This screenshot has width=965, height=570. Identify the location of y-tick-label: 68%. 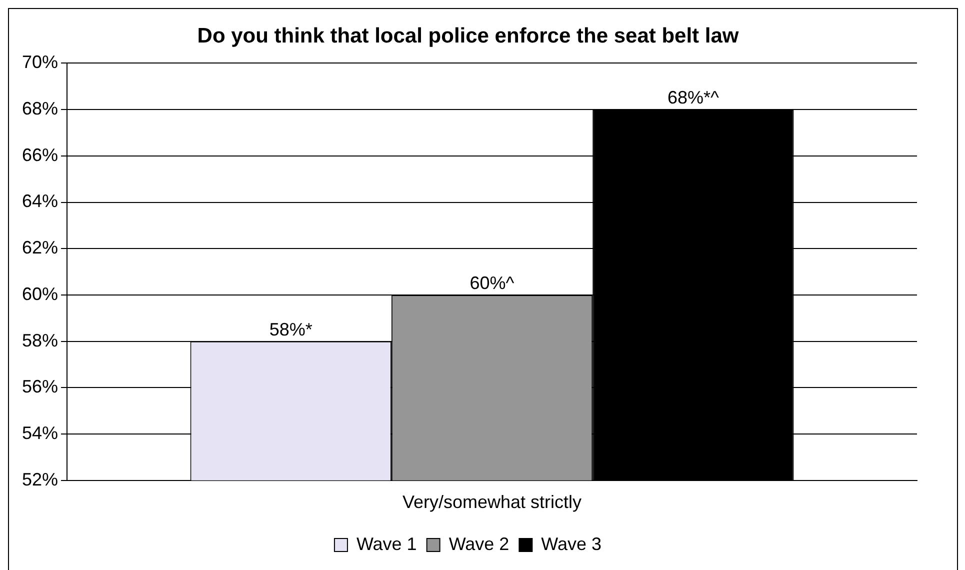
(40, 108).